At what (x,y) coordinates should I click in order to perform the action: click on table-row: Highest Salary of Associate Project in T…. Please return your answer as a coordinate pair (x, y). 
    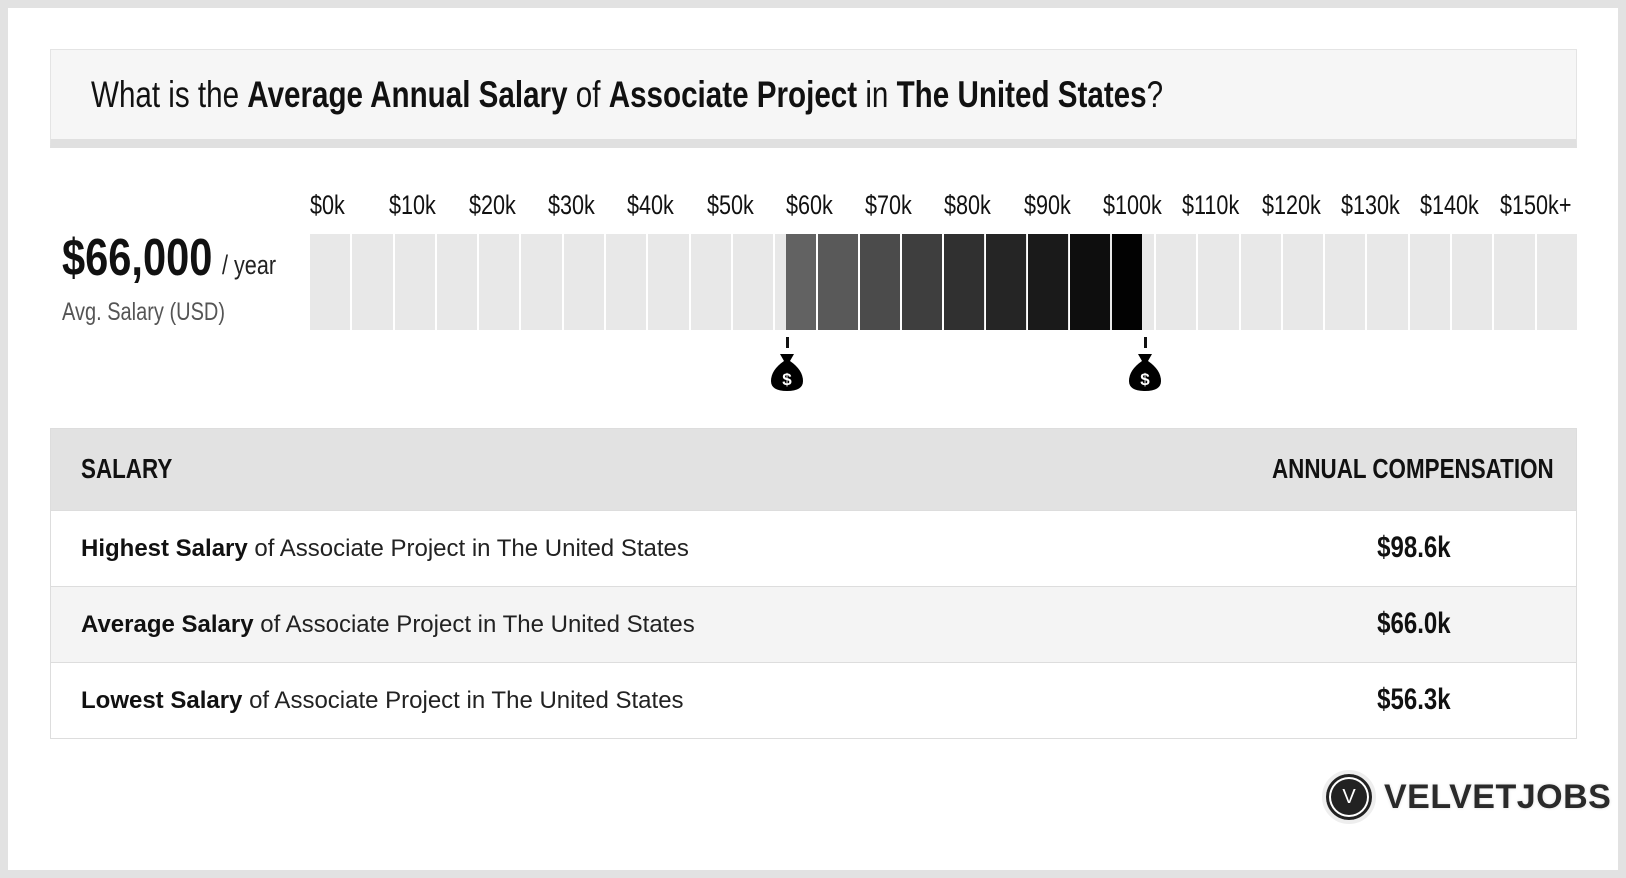
    Looking at the image, I should click on (813, 548).